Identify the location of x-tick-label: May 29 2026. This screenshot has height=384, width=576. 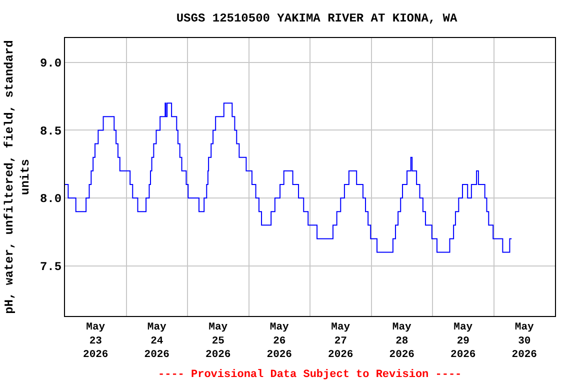
(463, 341).